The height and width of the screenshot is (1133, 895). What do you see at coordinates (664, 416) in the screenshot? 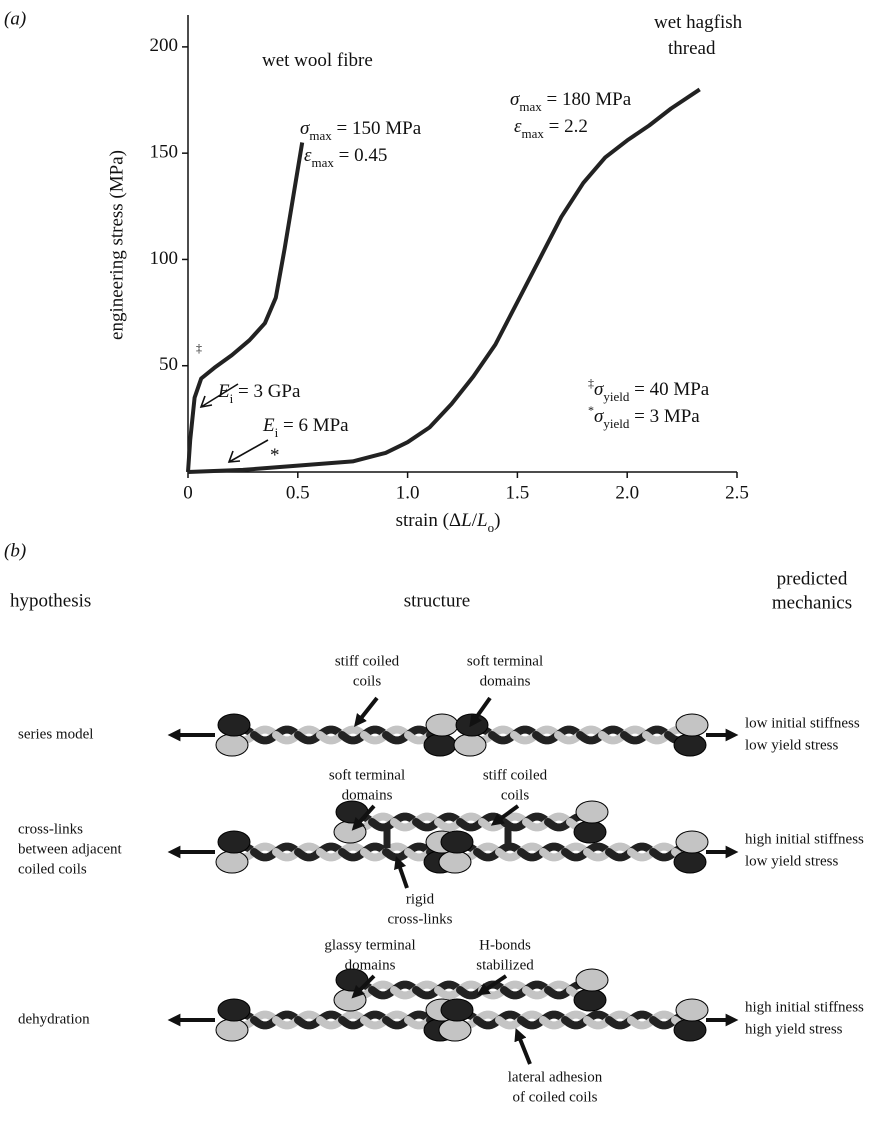
I see `text-part: = 3 MPa` at bounding box center [664, 416].